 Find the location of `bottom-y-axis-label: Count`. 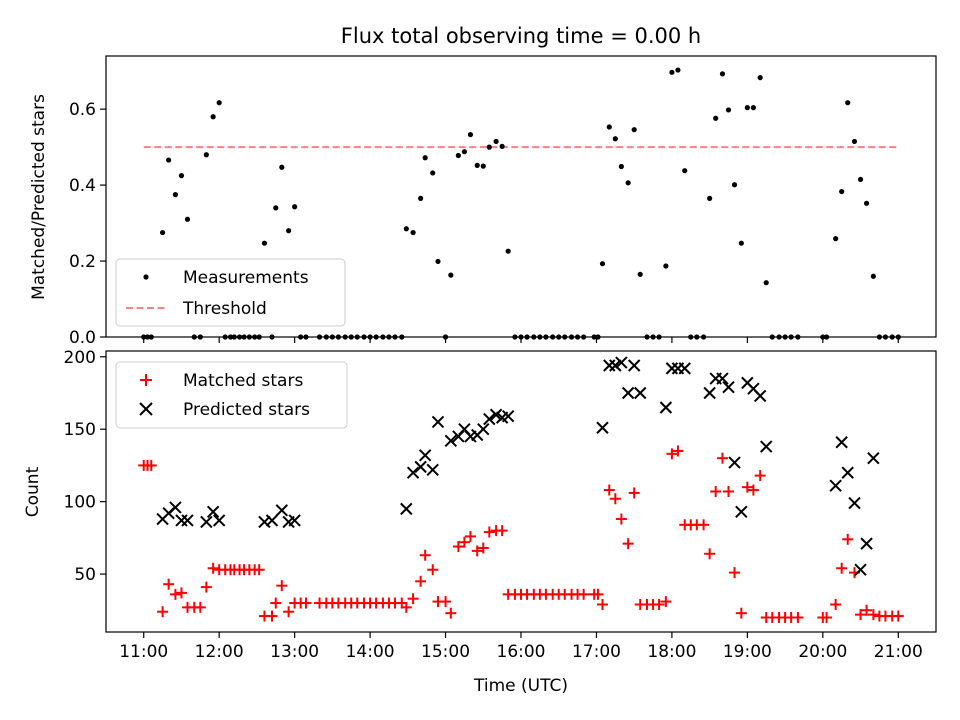

bottom-y-axis-label: Count is located at coordinates (33, 491).